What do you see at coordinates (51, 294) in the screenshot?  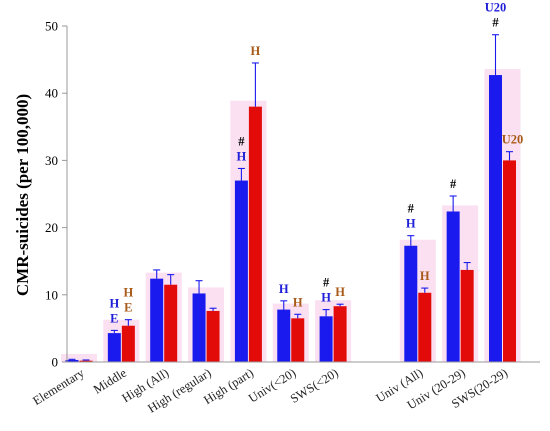 I see `y-tick-label: 10` at bounding box center [51, 294].